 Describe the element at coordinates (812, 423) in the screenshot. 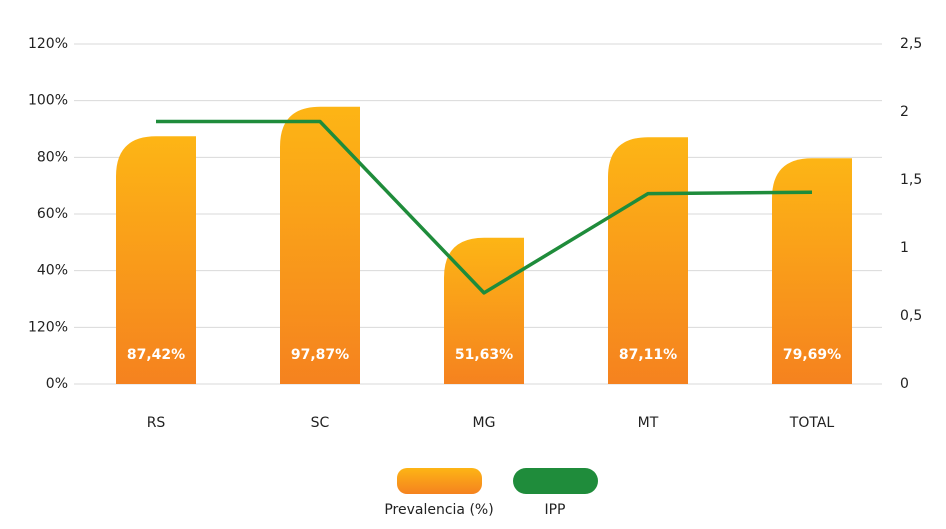

I see `x-tick-label: TOTAL` at that location.